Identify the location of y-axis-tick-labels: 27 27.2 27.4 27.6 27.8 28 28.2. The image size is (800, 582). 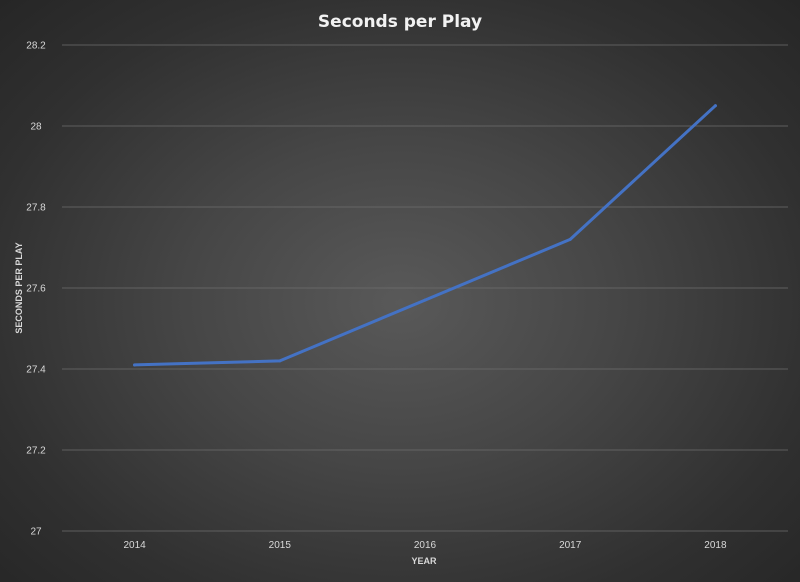
(36, 289).